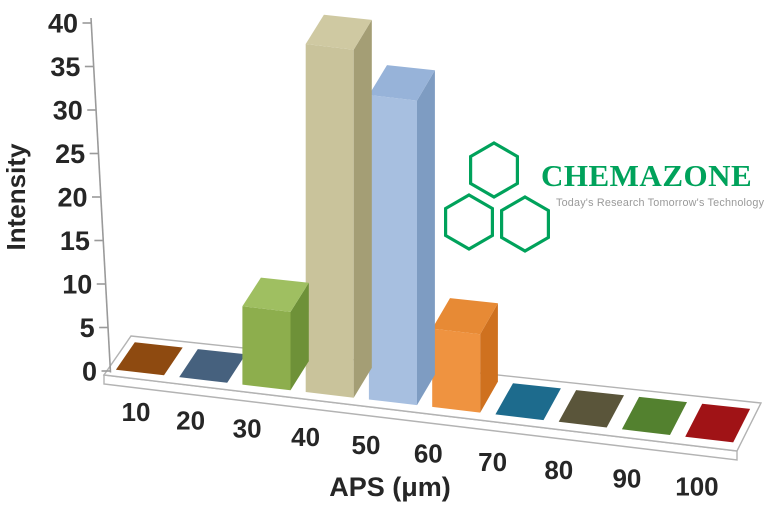  I want to click on y-axis-title: Intensity, so click(16, 196).